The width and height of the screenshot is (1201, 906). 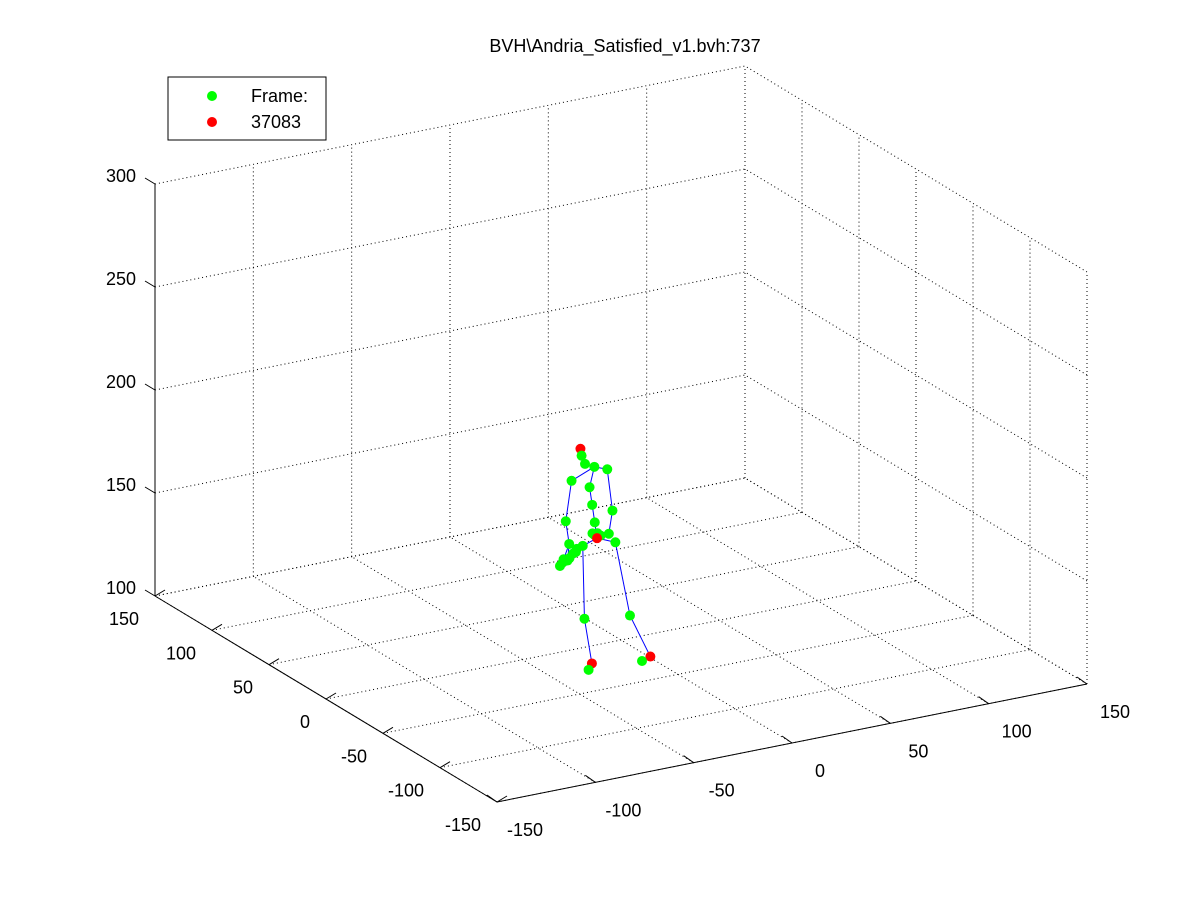 I want to click on y-tick-label: 0, so click(x=305, y=722).